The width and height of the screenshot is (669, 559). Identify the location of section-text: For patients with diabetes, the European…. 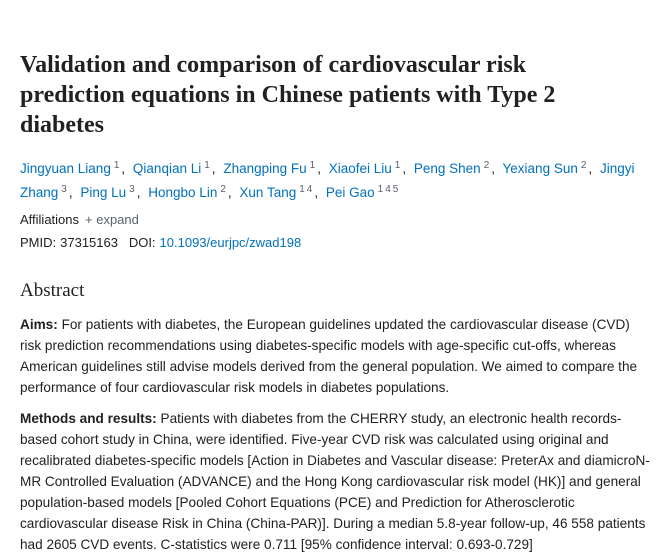
(329, 356).